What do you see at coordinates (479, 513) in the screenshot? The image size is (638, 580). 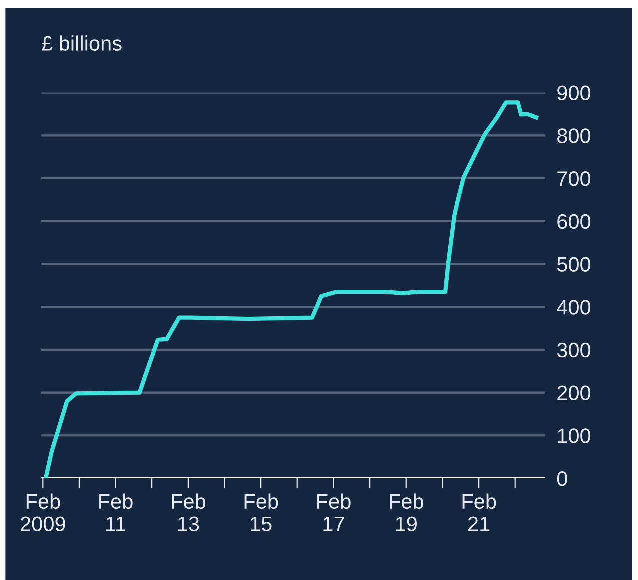 I see `x-tick-label: Feb 21` at bounding box center [479, 513].